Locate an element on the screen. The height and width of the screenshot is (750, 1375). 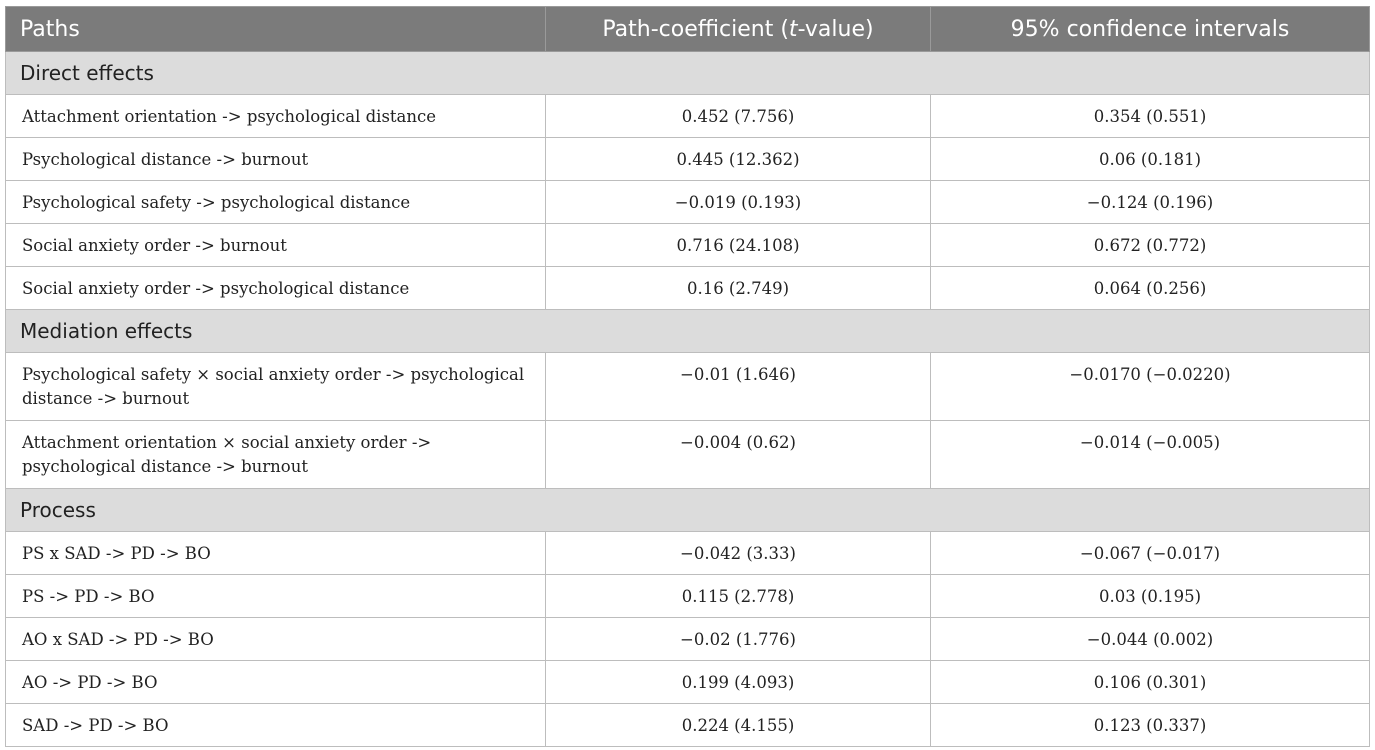
coef-cell: 0.716 (24.108) is located at coordinates (738, 245).